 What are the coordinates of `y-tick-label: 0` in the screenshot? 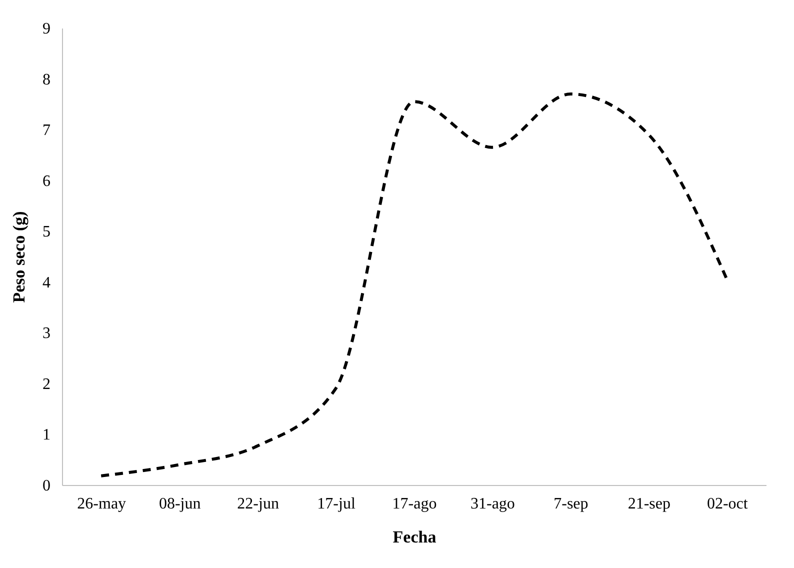 It's located at (46, 486).